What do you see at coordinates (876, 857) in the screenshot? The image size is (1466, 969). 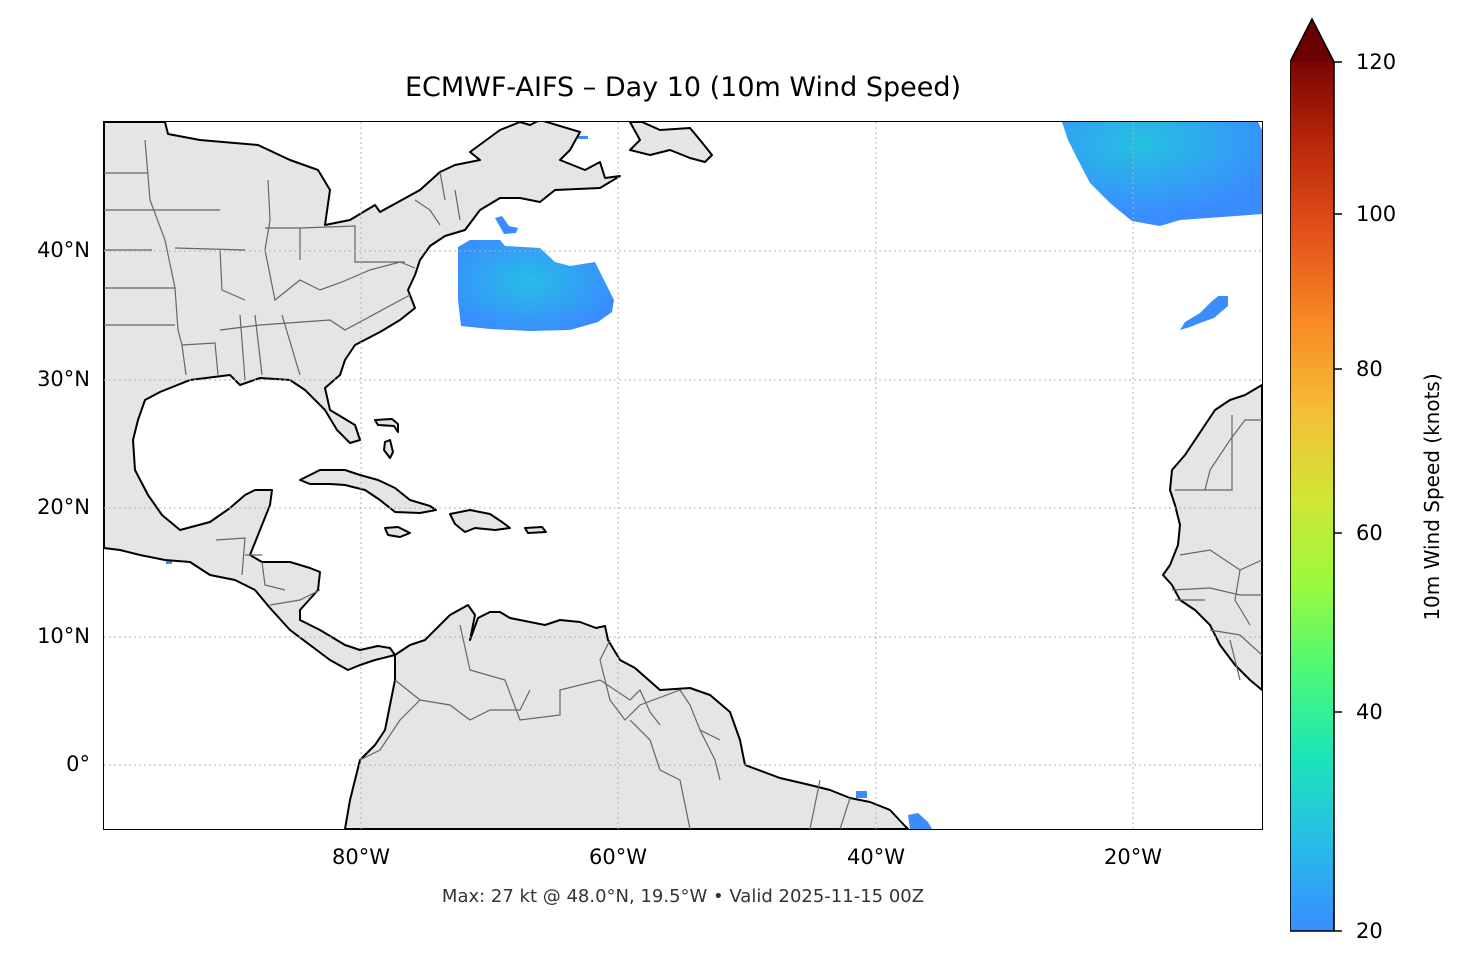 I see `x-tick-label: 40°W` at bounding box center [876, 857].